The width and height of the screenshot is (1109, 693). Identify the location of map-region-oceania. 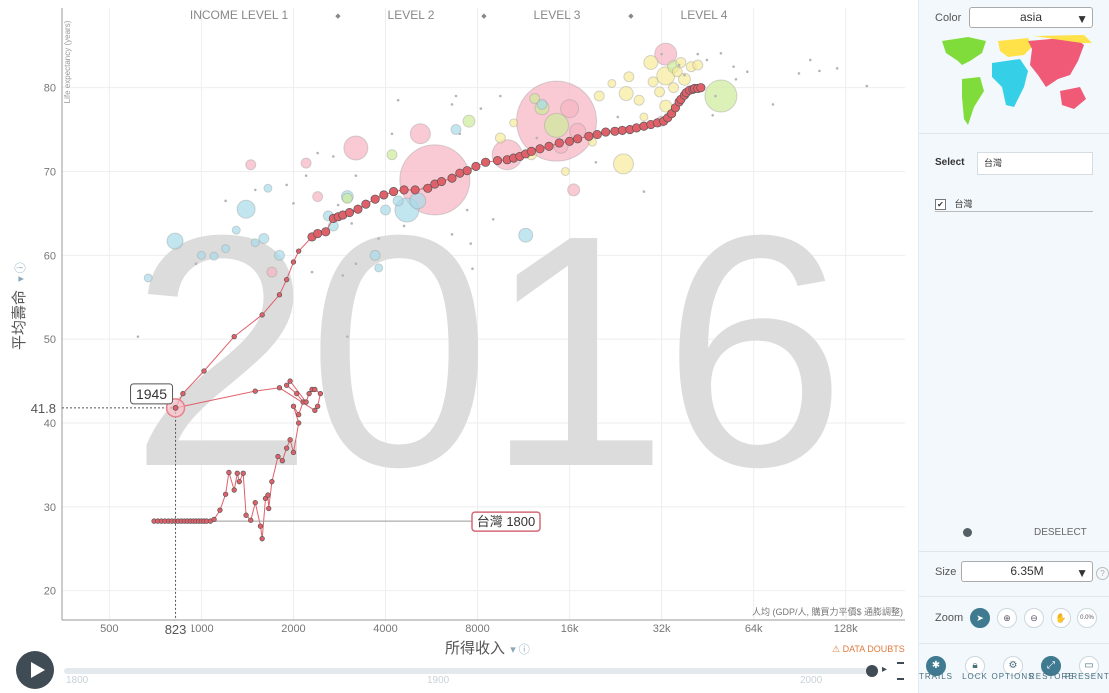
(1073, 98).